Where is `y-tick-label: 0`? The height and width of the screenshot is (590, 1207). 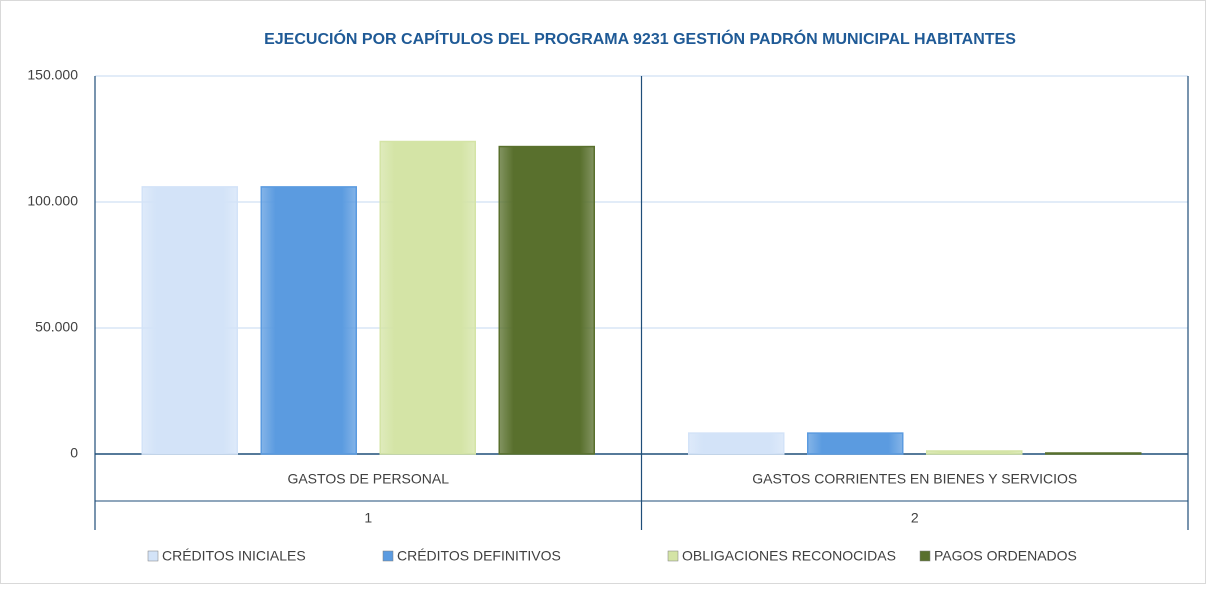
y-tick-label: 0 is located at coordinates (74, 453).